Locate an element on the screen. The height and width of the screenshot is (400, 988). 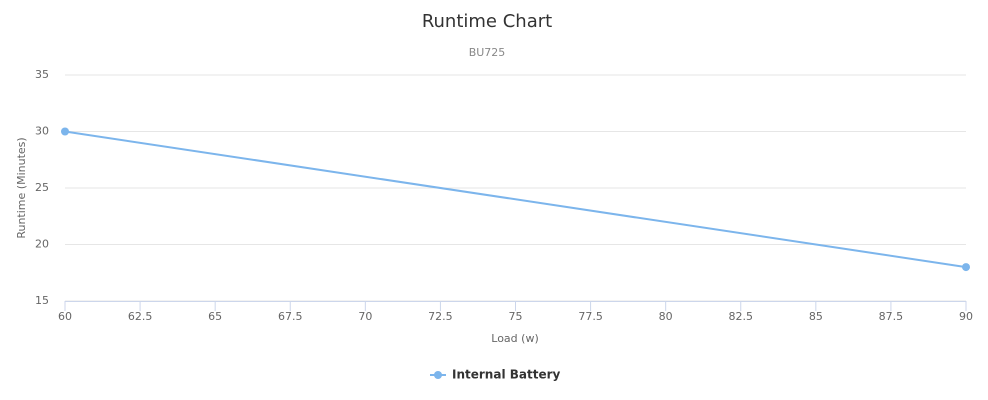
y-tick-label: 35 is located at coordinates (42, 74).